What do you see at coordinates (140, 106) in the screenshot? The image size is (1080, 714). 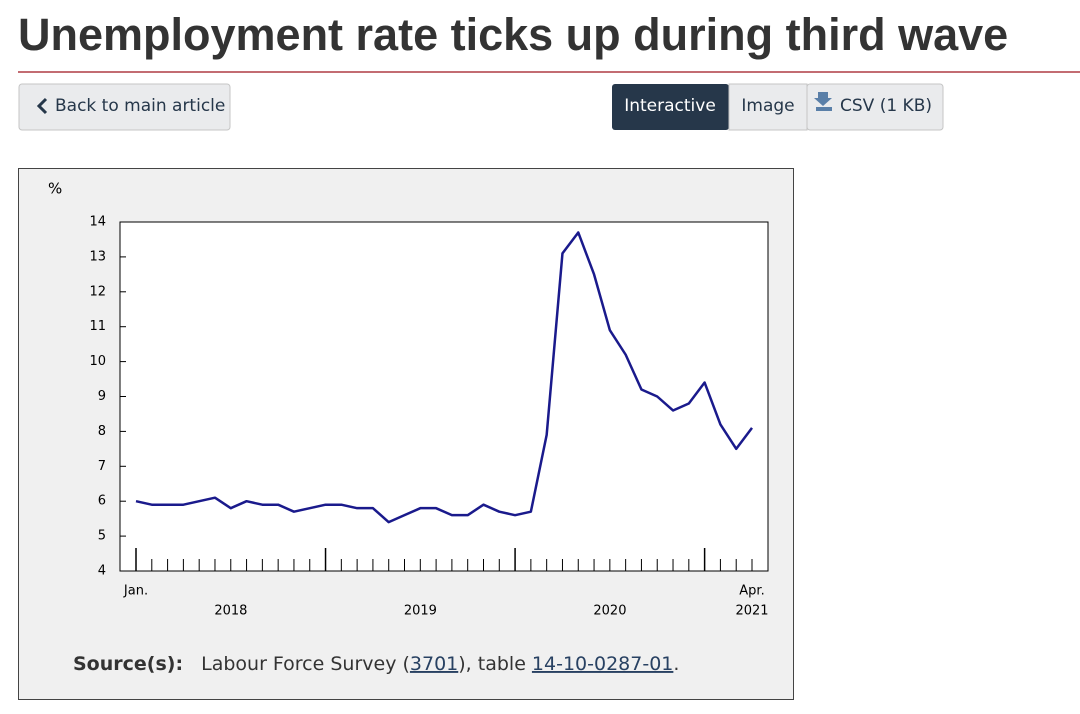 I see `back-label: Back to main article` at bounding box center [140, 106].